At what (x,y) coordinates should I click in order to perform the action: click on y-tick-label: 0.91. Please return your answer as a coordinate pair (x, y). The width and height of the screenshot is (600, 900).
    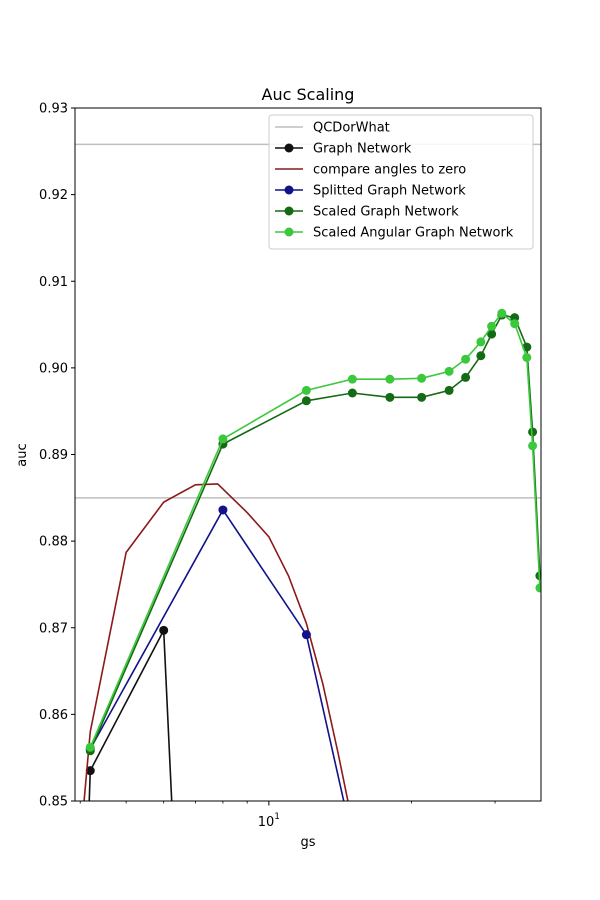
    Looking at the image, I should click on (53, 282).